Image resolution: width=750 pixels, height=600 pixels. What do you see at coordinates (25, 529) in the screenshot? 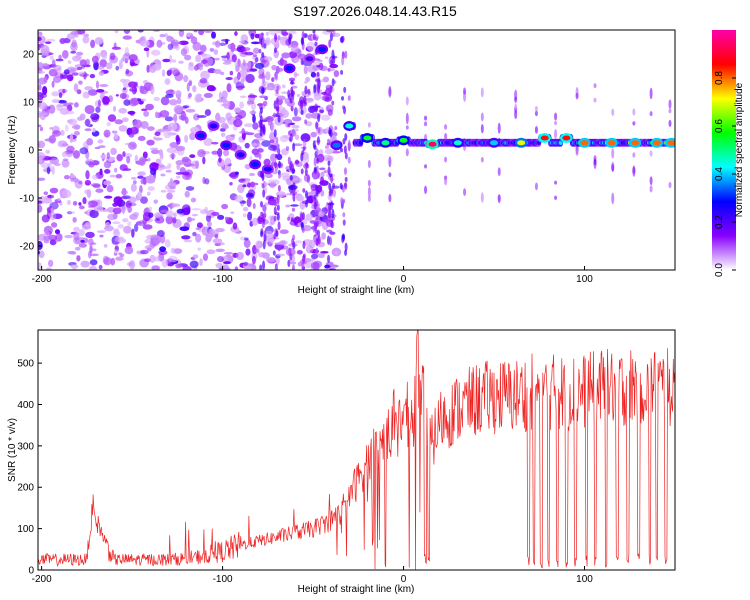
I see `snr-y-tick-label: 100` at bounding box center [25, 529].